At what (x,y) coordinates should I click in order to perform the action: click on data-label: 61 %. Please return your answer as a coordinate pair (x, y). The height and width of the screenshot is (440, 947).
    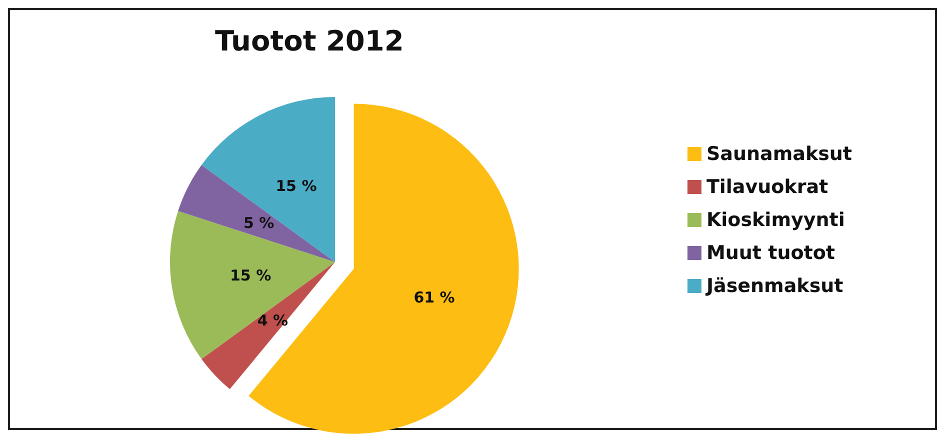
    Looking at the image, I should click on (434, 297).